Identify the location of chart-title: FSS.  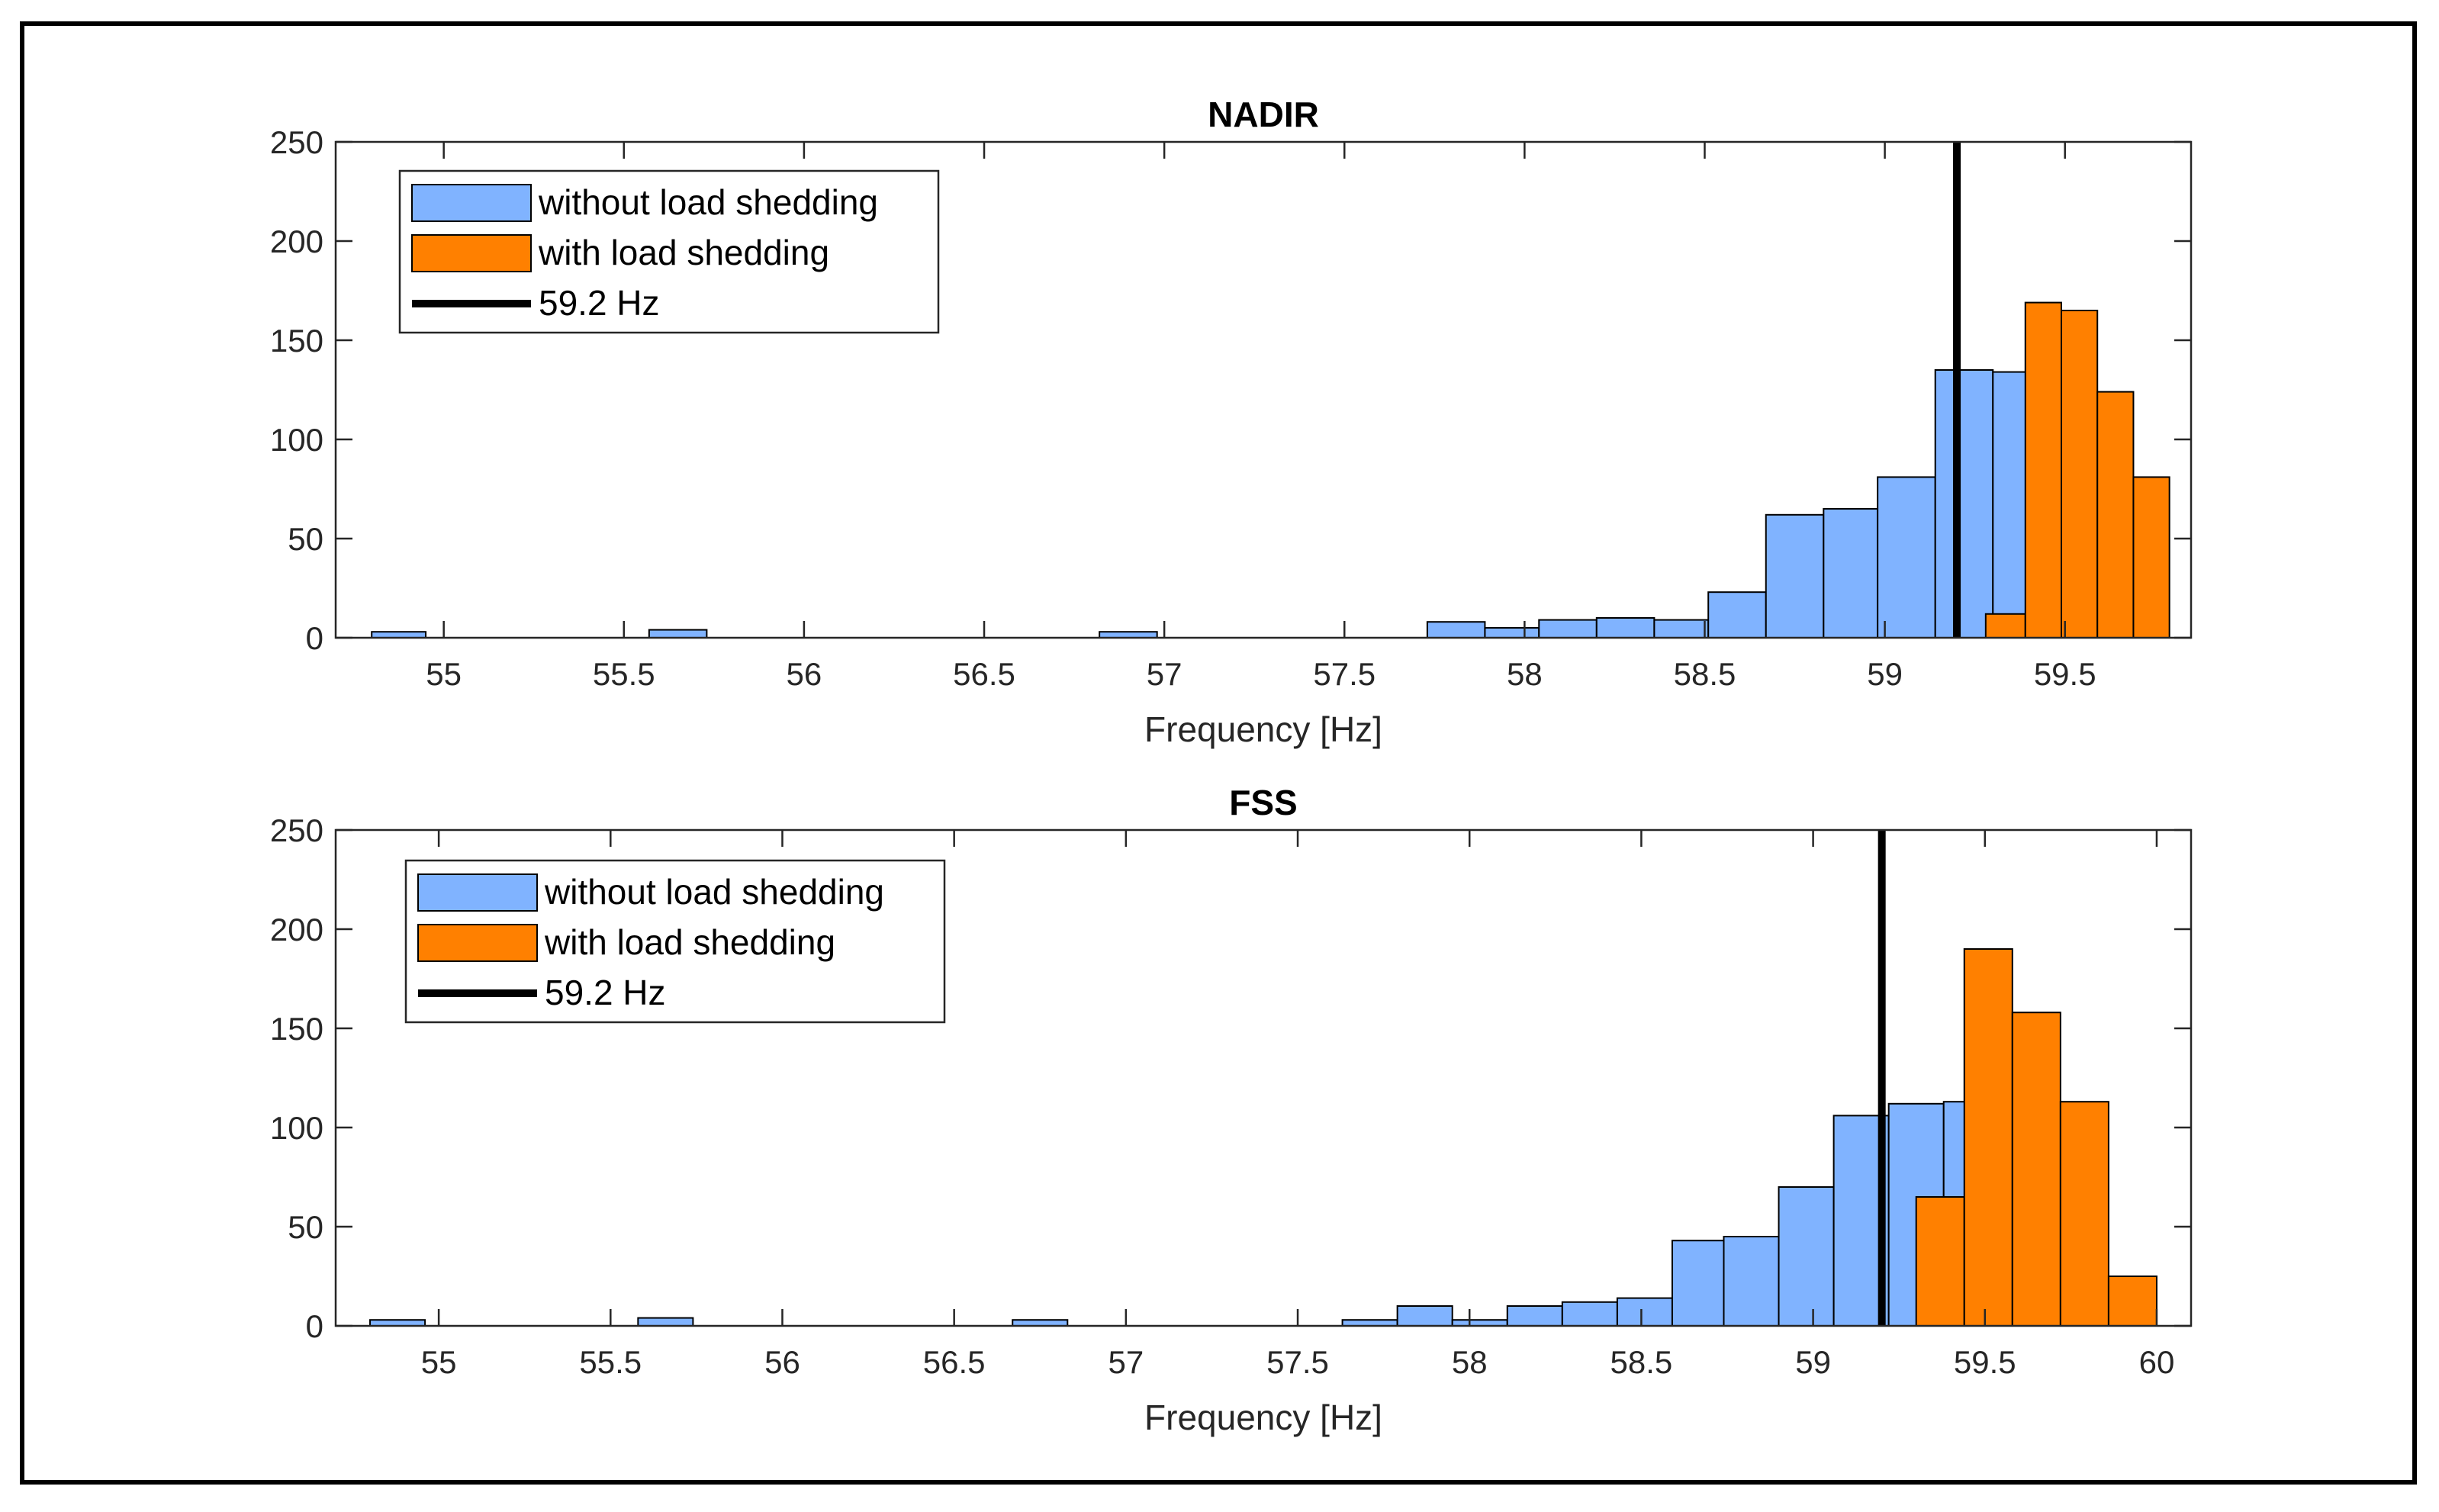
(1263, 802).